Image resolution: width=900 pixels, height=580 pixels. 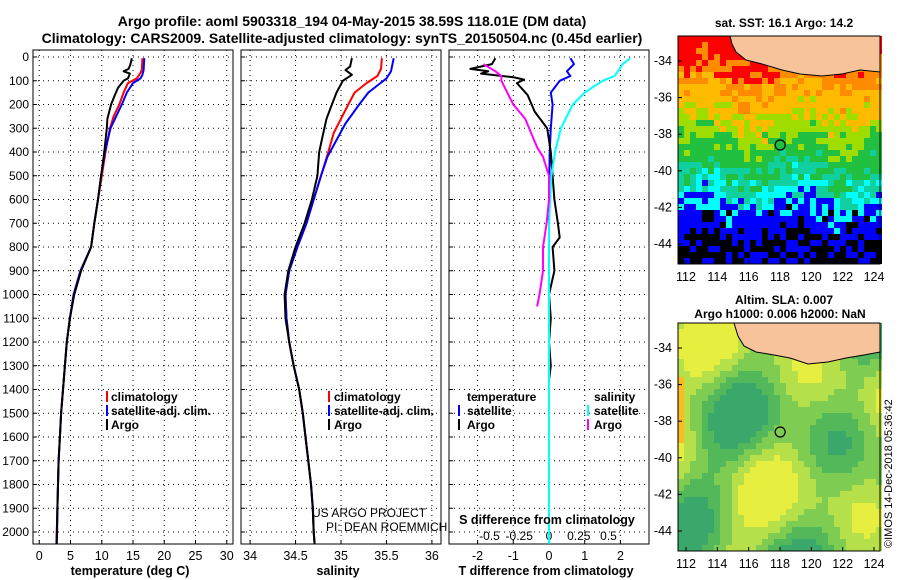 What do you see at coordinates (19, 176) in the screenshot?
I see `depth-tick-label: 500` at bounding box center [19, 176].